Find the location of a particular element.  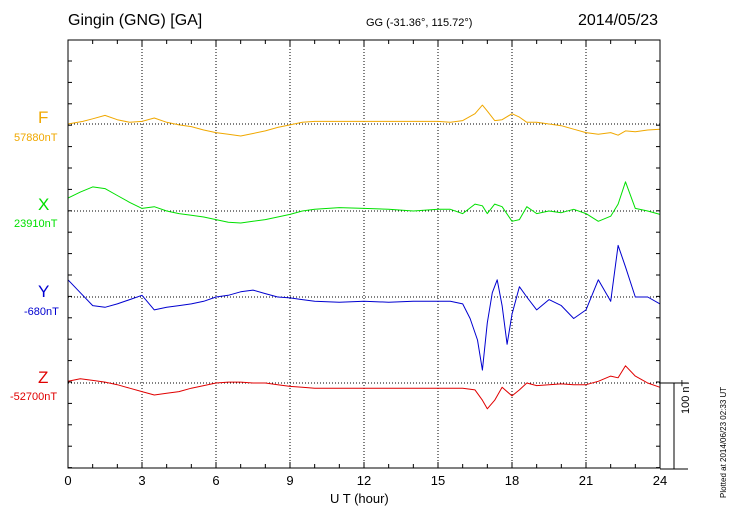

x-axis-label: U T (hour) is located at coordinates (359, 498).